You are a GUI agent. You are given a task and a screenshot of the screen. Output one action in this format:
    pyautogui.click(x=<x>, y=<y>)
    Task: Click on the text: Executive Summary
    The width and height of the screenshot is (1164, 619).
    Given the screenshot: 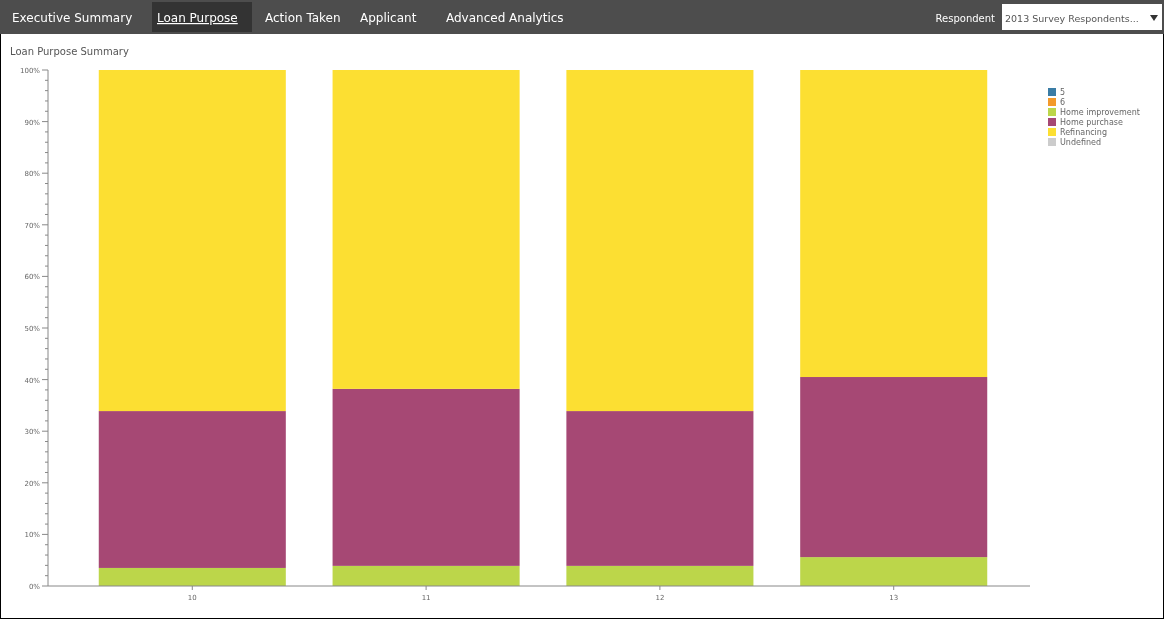 What is the action you would take?
    pyautogui.click(x=72, y=18)
    